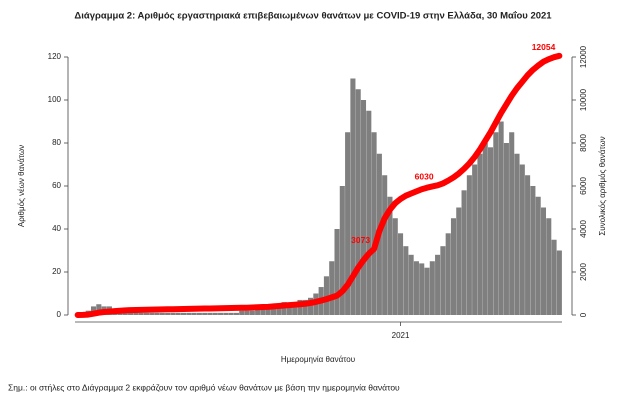 This screenshot has height=408, width=627. What do you see at coordinates (583, 56) in the screenshot?
I see `y2-tick-label: 12000` at bounding box center [583, 56].